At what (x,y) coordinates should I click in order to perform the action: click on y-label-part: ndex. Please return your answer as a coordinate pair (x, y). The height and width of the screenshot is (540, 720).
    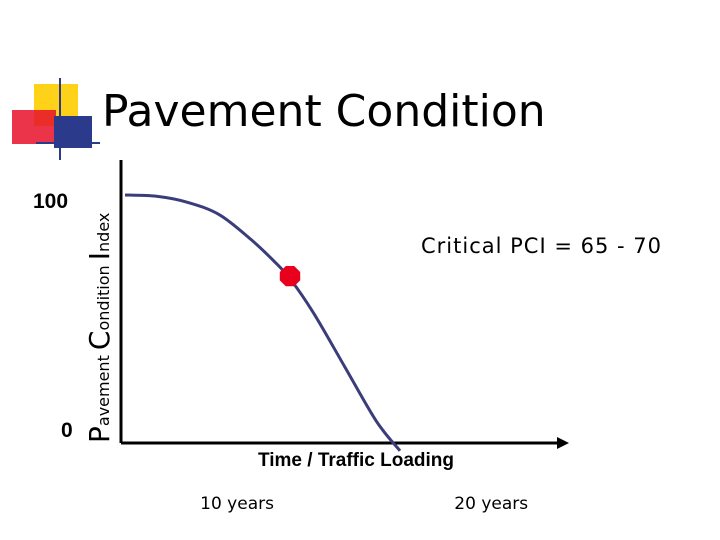
    Looking at the image, I should click on (103, 232).